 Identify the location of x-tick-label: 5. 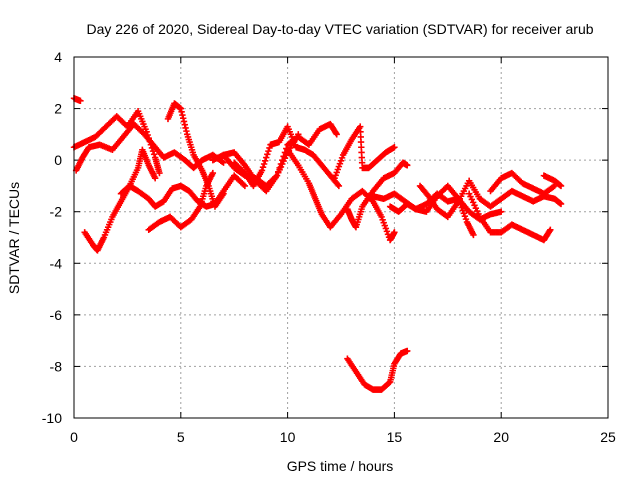
(181, 437).